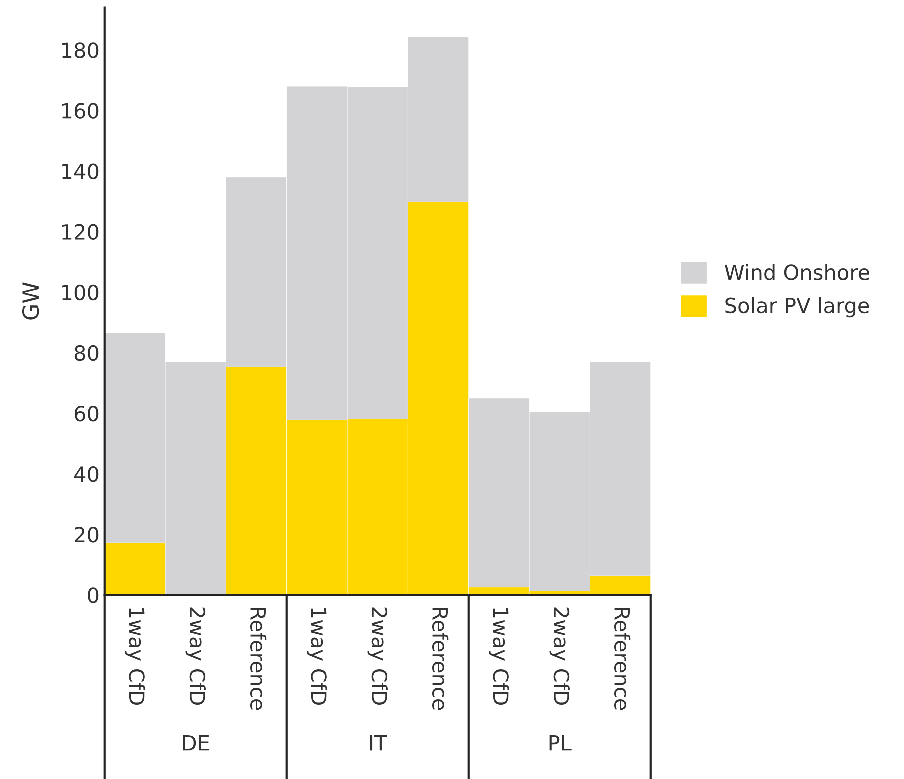 This screenshot has width=904, height=779. What do you see at coordinates (93, 596) in the screenshot?
I see `y-tick-label: 0` at bounding box center [93, 596].